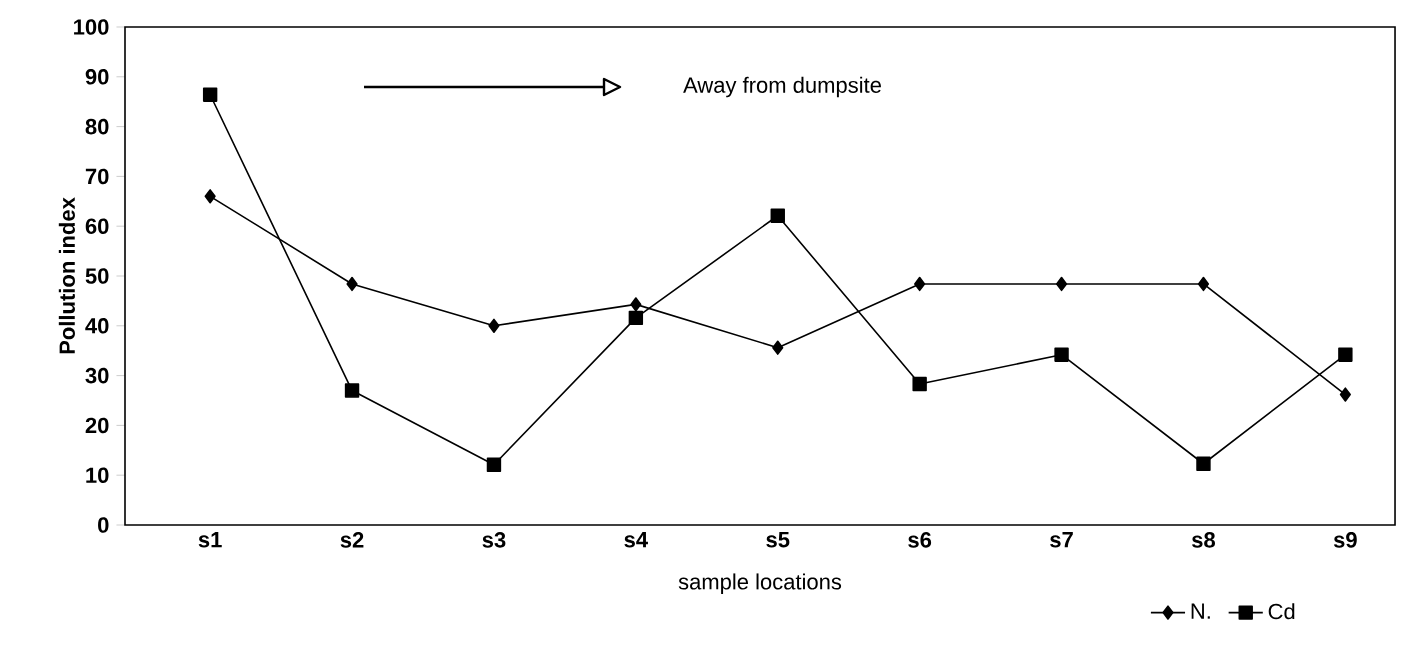 This screenshot has height=669, width=1401. What do you see at coordinates (97, 425) in the screenshot?
I see `y-tick-label: 20` at bounding box center [97, 425].